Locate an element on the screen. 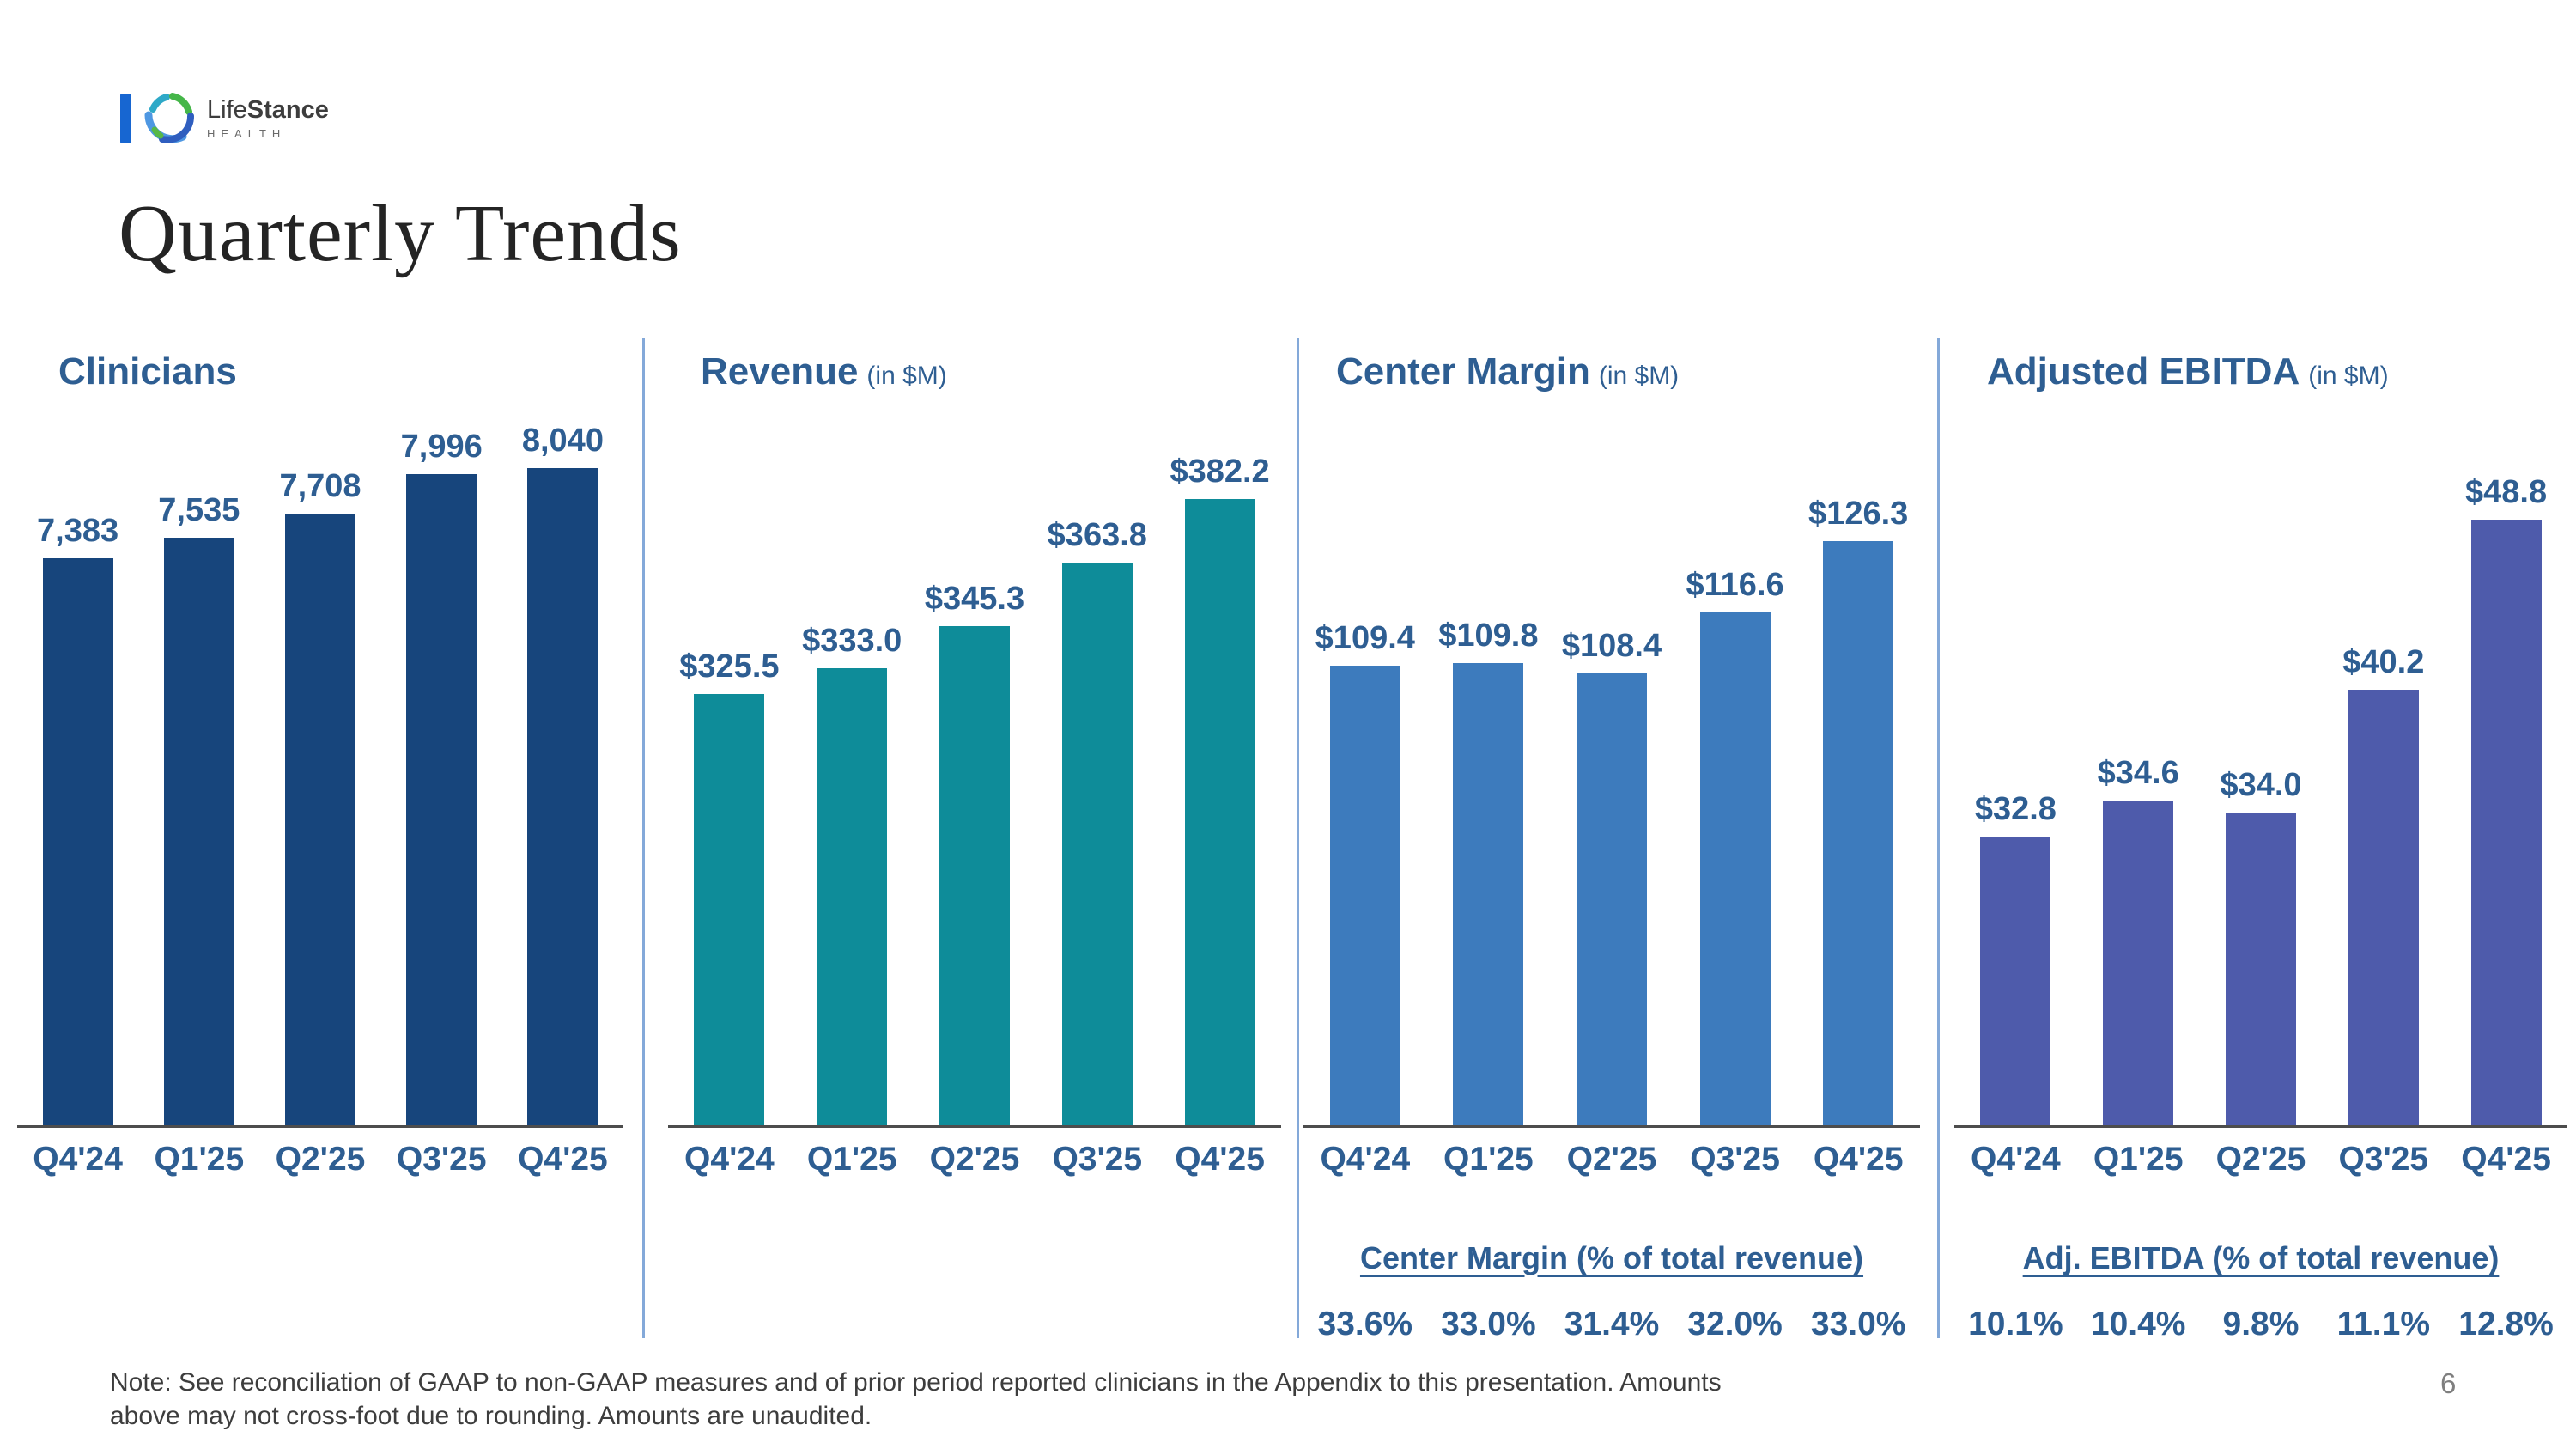 Image resolution: width=2576 pixels, height=1449 pixels. chart-title-revenue: Revenue (in $M) is located at coordinates (824, 371).